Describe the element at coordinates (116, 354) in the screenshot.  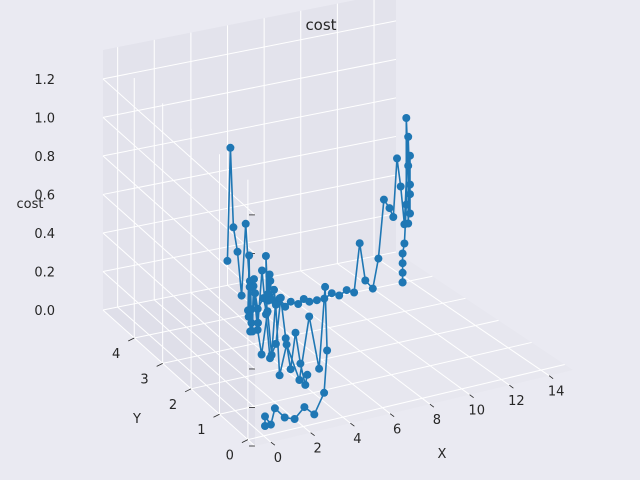
I see `y-tick-label: 4` at that location.